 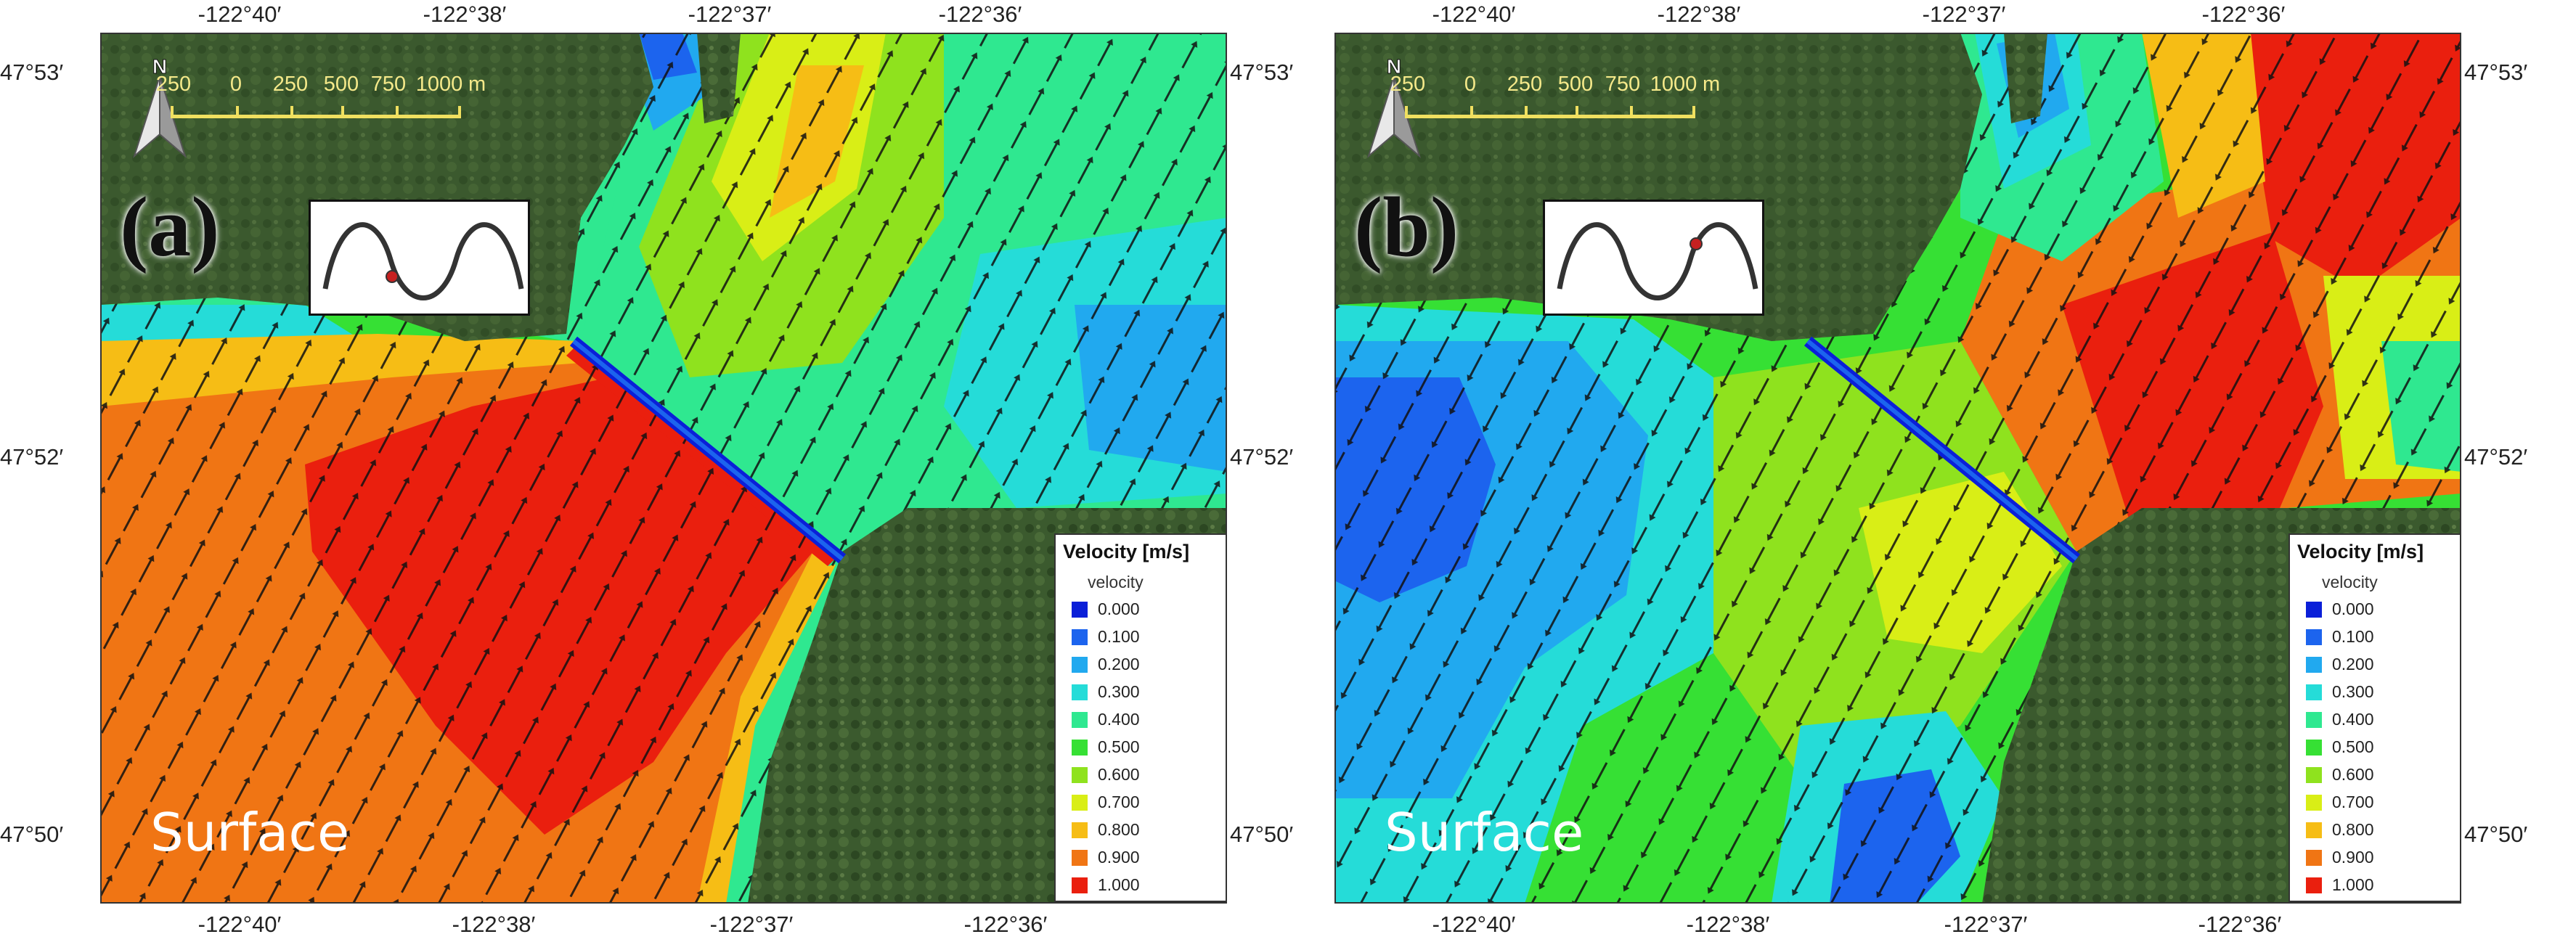 I want to click on legend-value: 0.300, so click(x=2353, y=692).